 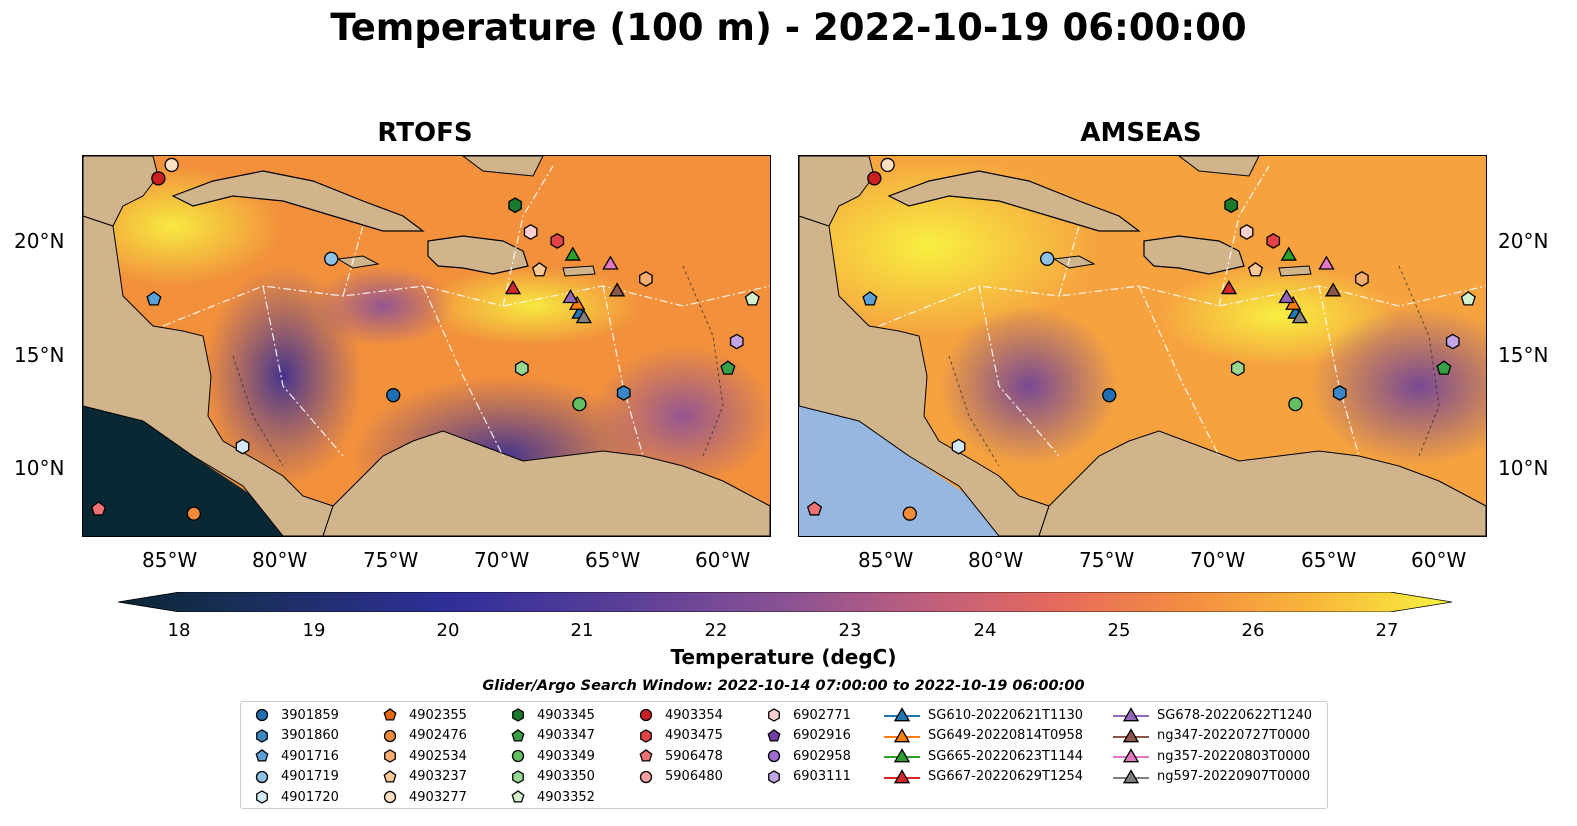 What do you see at coordinates (1211, 736) in the screenshot?
I see `legend-item: ng347-20220727T0000` at bounding box center [1211, 736].